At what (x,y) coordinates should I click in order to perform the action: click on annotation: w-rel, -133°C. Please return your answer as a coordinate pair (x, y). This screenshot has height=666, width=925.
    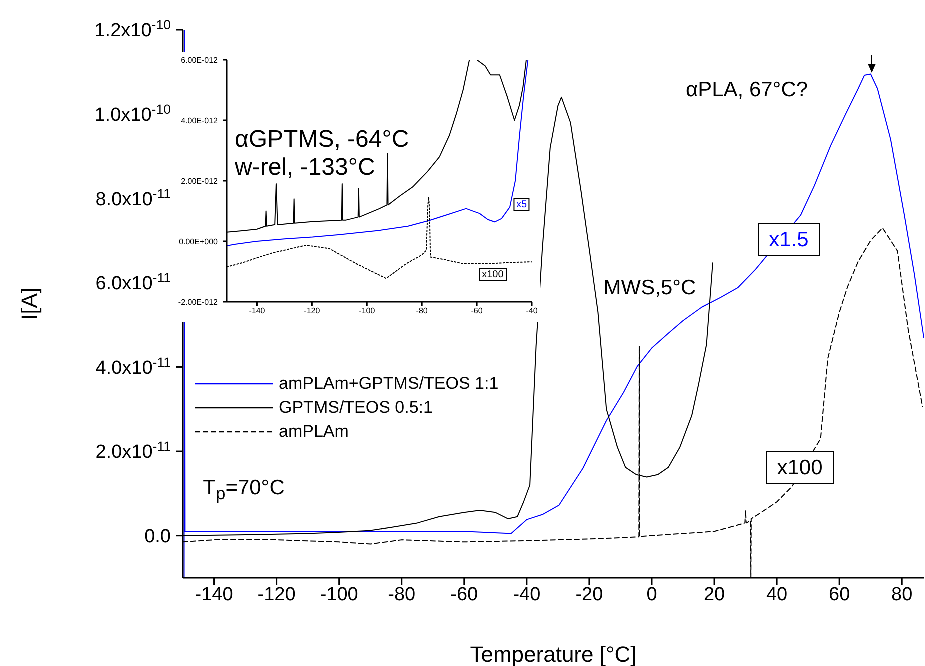
    Looking at the image, I should click on (305, 167).